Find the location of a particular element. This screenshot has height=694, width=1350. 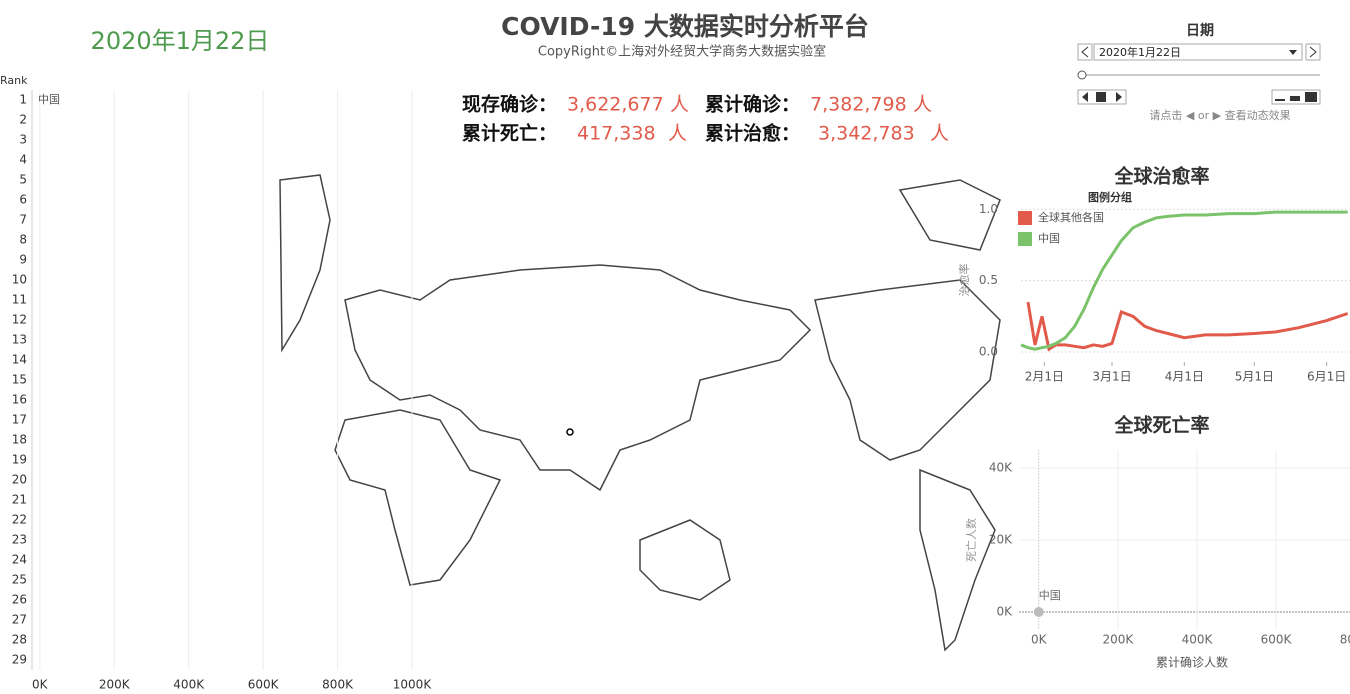

legend-label: 中国 is located at coordinates (1049, 238).